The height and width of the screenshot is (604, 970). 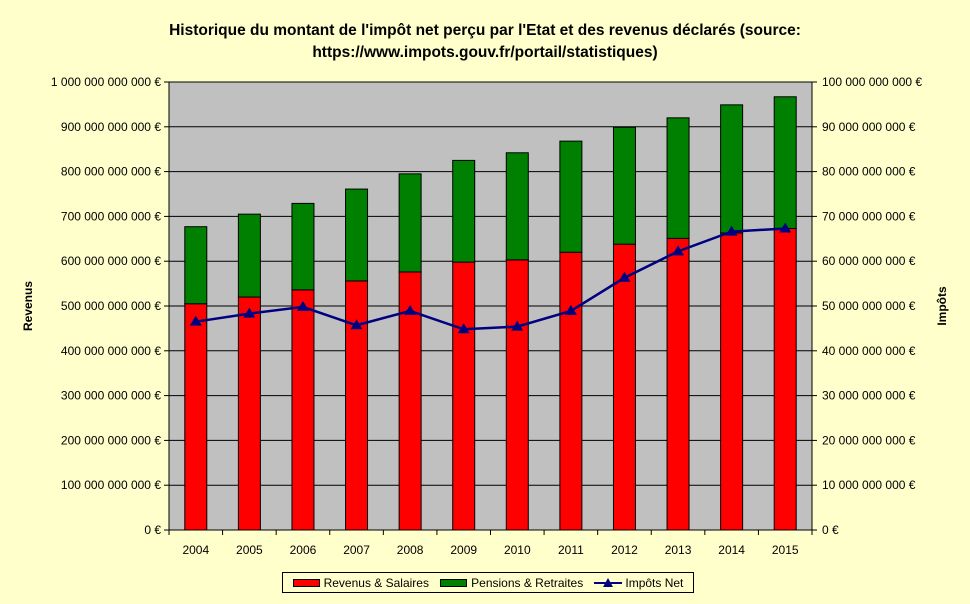 What do you see at coordinates (608, 582) in the screenshot?
I see `legend-swatch-impots` at bounding box center [608, 582].